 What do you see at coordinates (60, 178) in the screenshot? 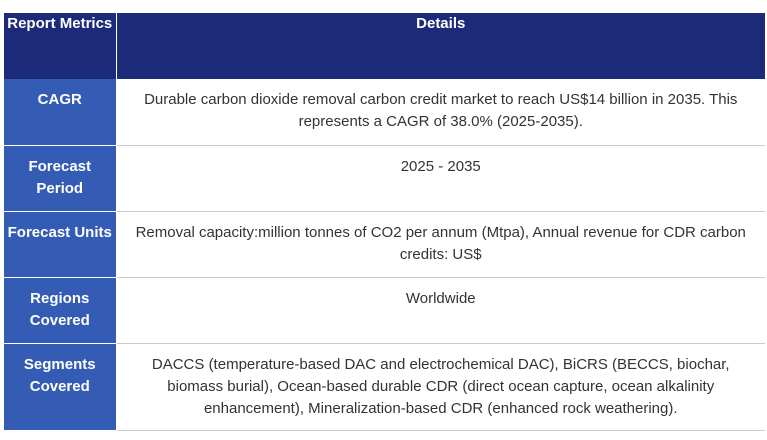
I see `metric-forecast-period: Forecast Period` at bounding box center [60, 178].